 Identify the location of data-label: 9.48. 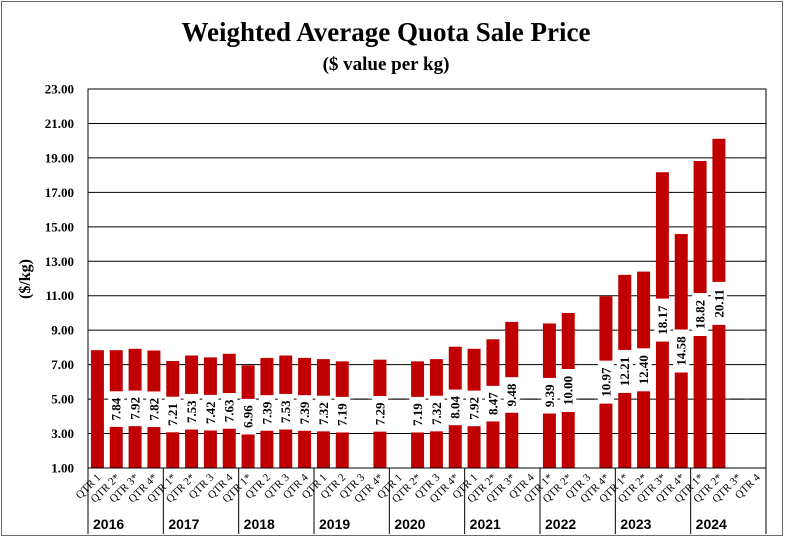
(511, 394).